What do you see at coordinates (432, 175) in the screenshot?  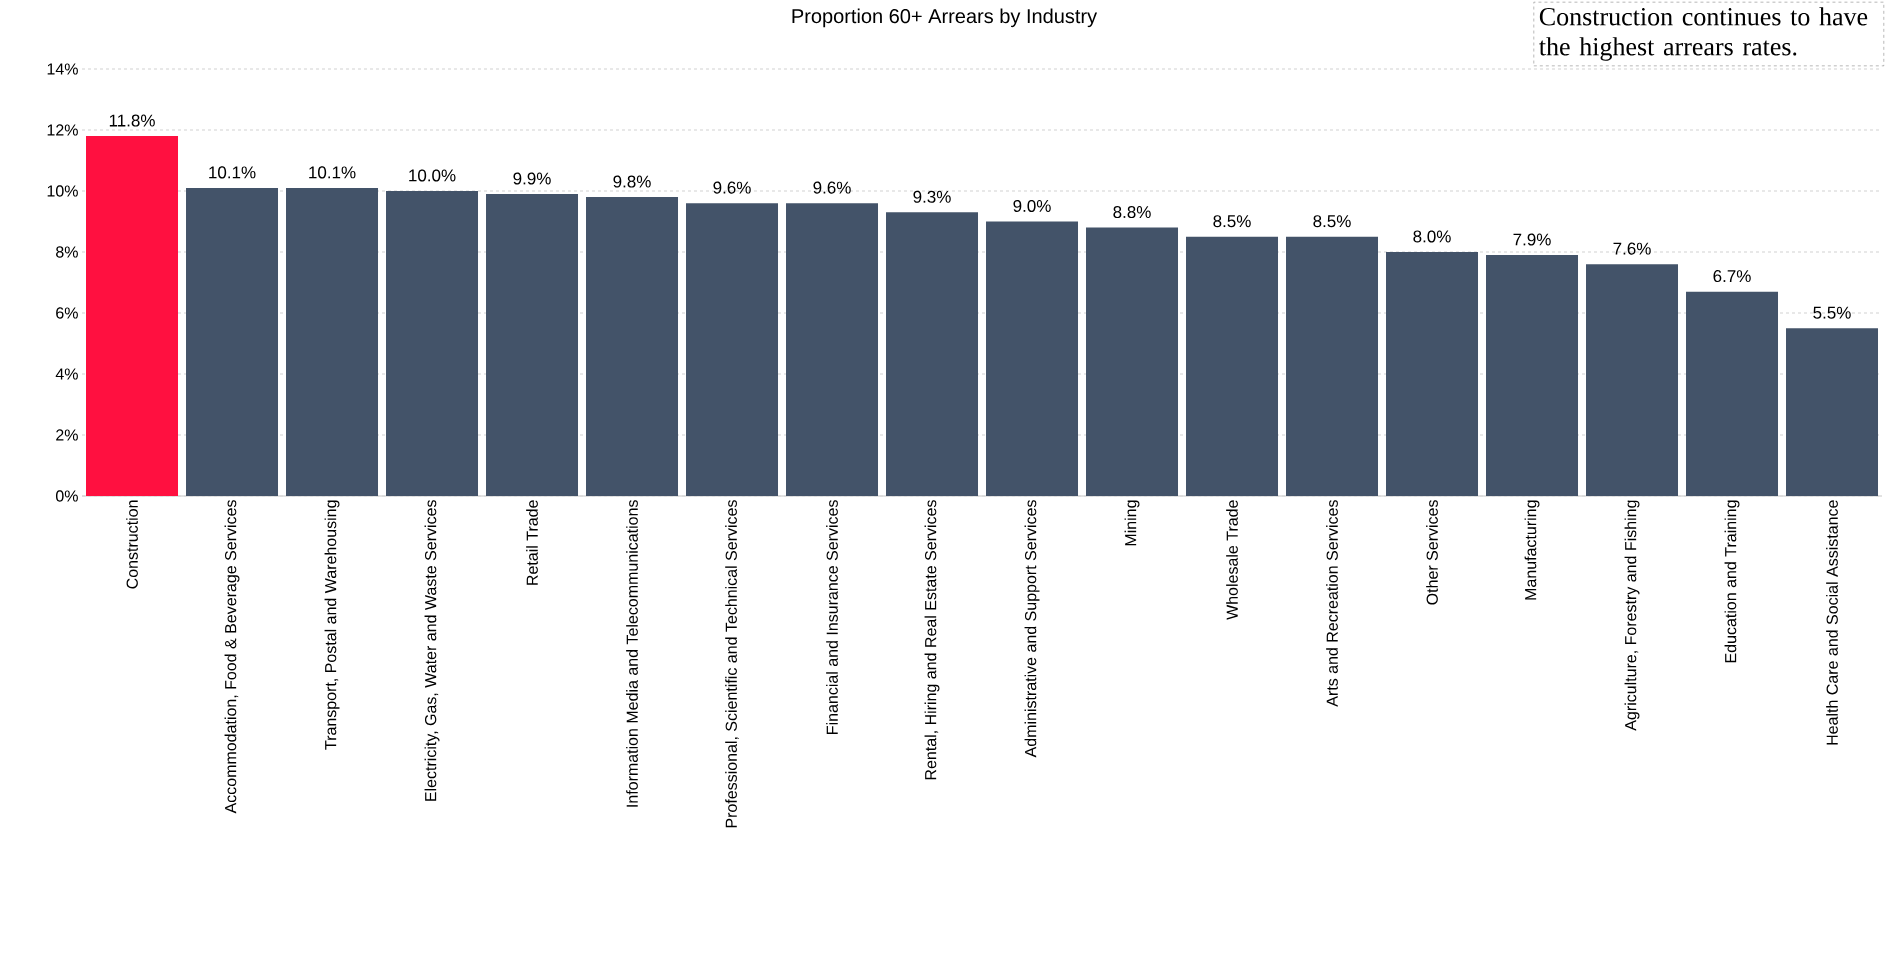 I see `data-label: 10.0%` at bounding box center [432, 175].